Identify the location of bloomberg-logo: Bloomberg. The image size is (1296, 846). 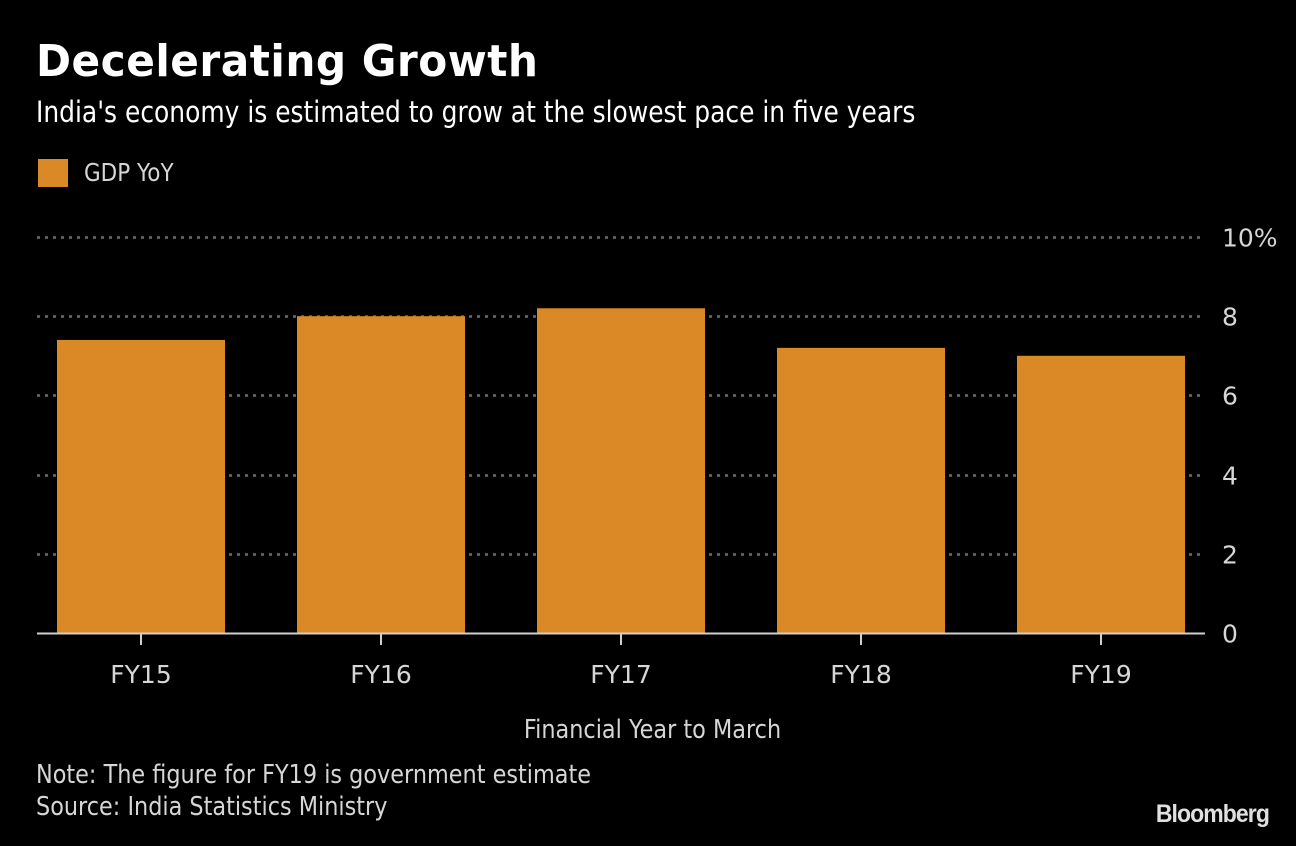
(1212, 814).